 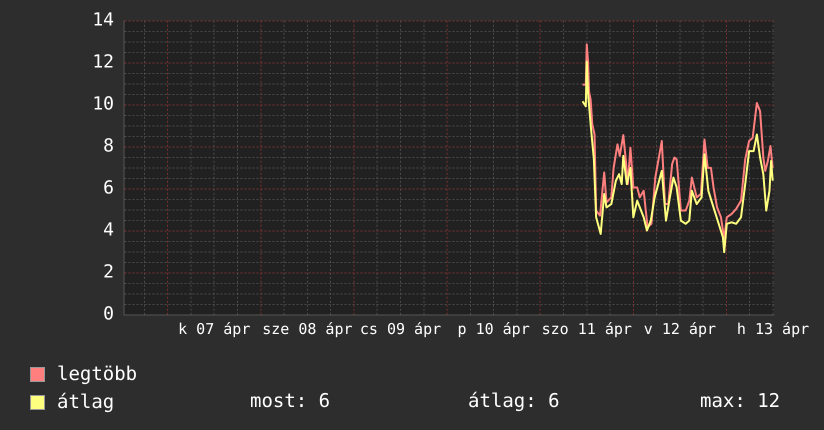 What do you see at coordinates (108, 230) in the screenshot?
I see `y-tick-label: 4` at bounding box center [108, 230].